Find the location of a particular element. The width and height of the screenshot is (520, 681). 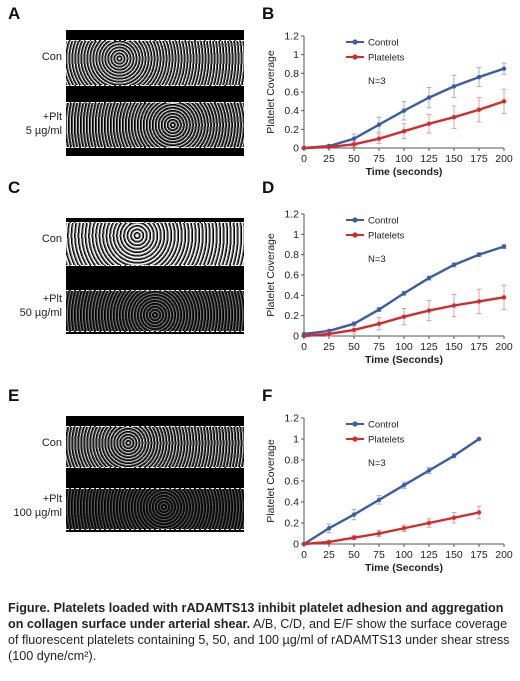

x-tick-label: 25 is located at coordinates (329, 347).